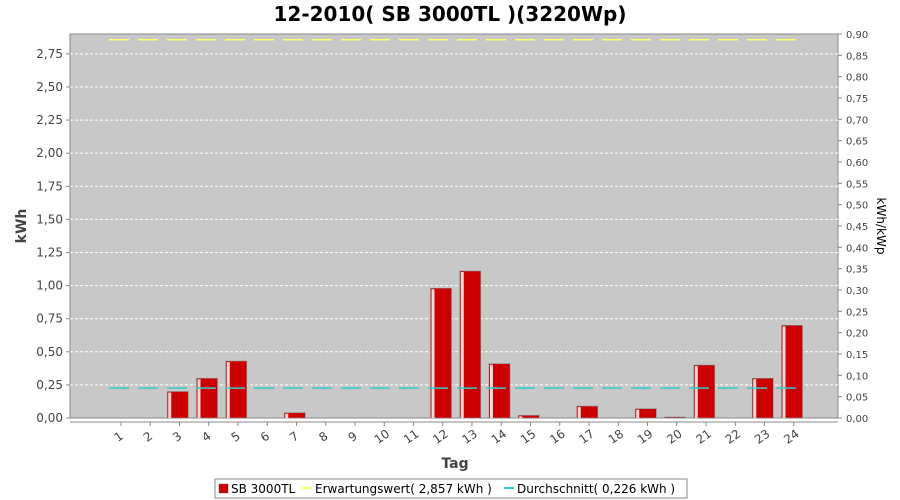  What do you see at coordinates (49, 385) in the screenshot?
I see `y-tick-label: 0,25` at bounding box center [49, 385].